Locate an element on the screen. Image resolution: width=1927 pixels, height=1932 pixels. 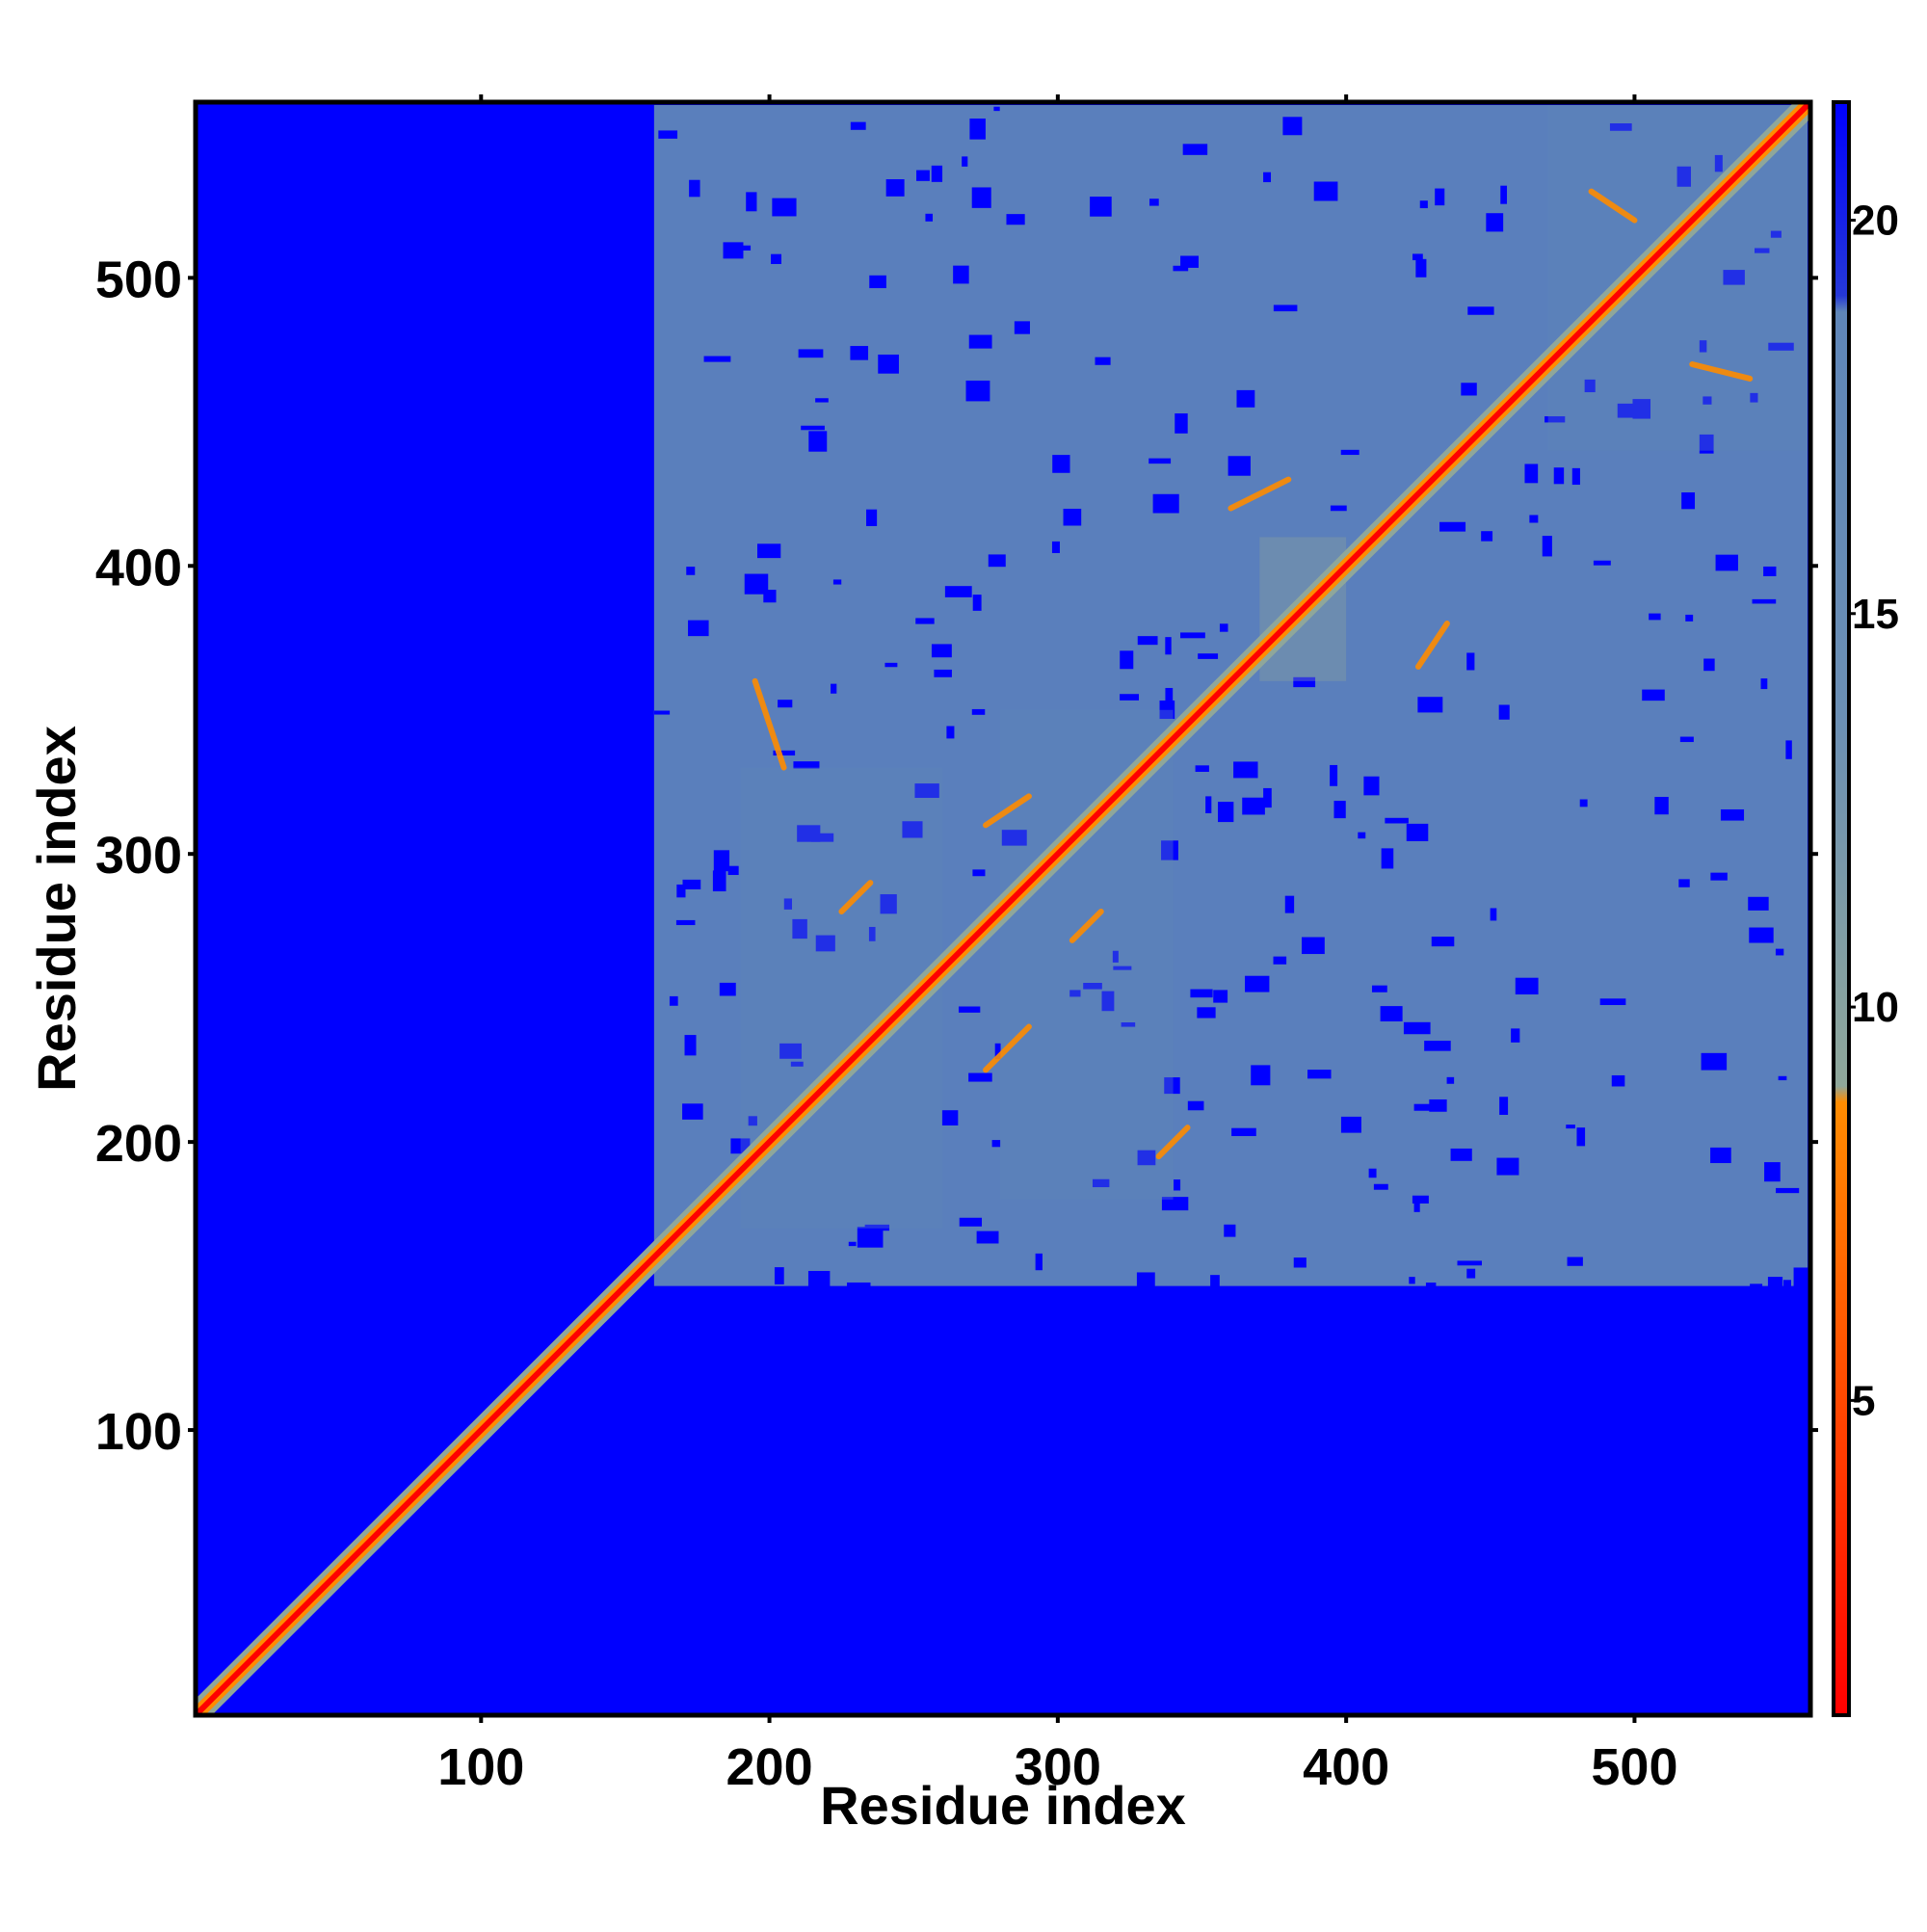
x-tick-label: 300 is located at coordinates (1058, 1767).